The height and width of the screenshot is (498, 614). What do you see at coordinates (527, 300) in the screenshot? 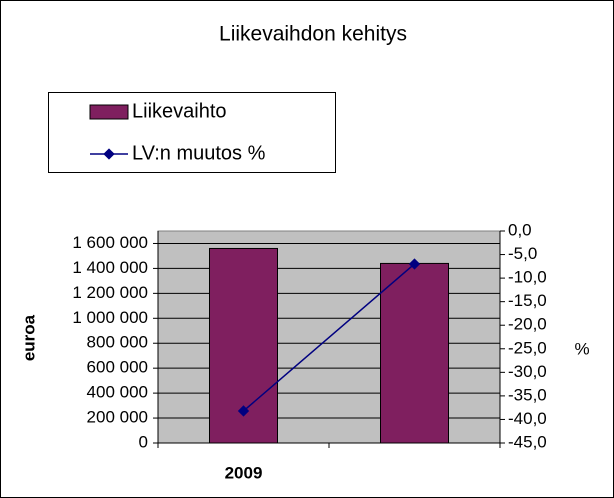
I see `y2-tick-label: -15,0` at bounding box center [527, 300].